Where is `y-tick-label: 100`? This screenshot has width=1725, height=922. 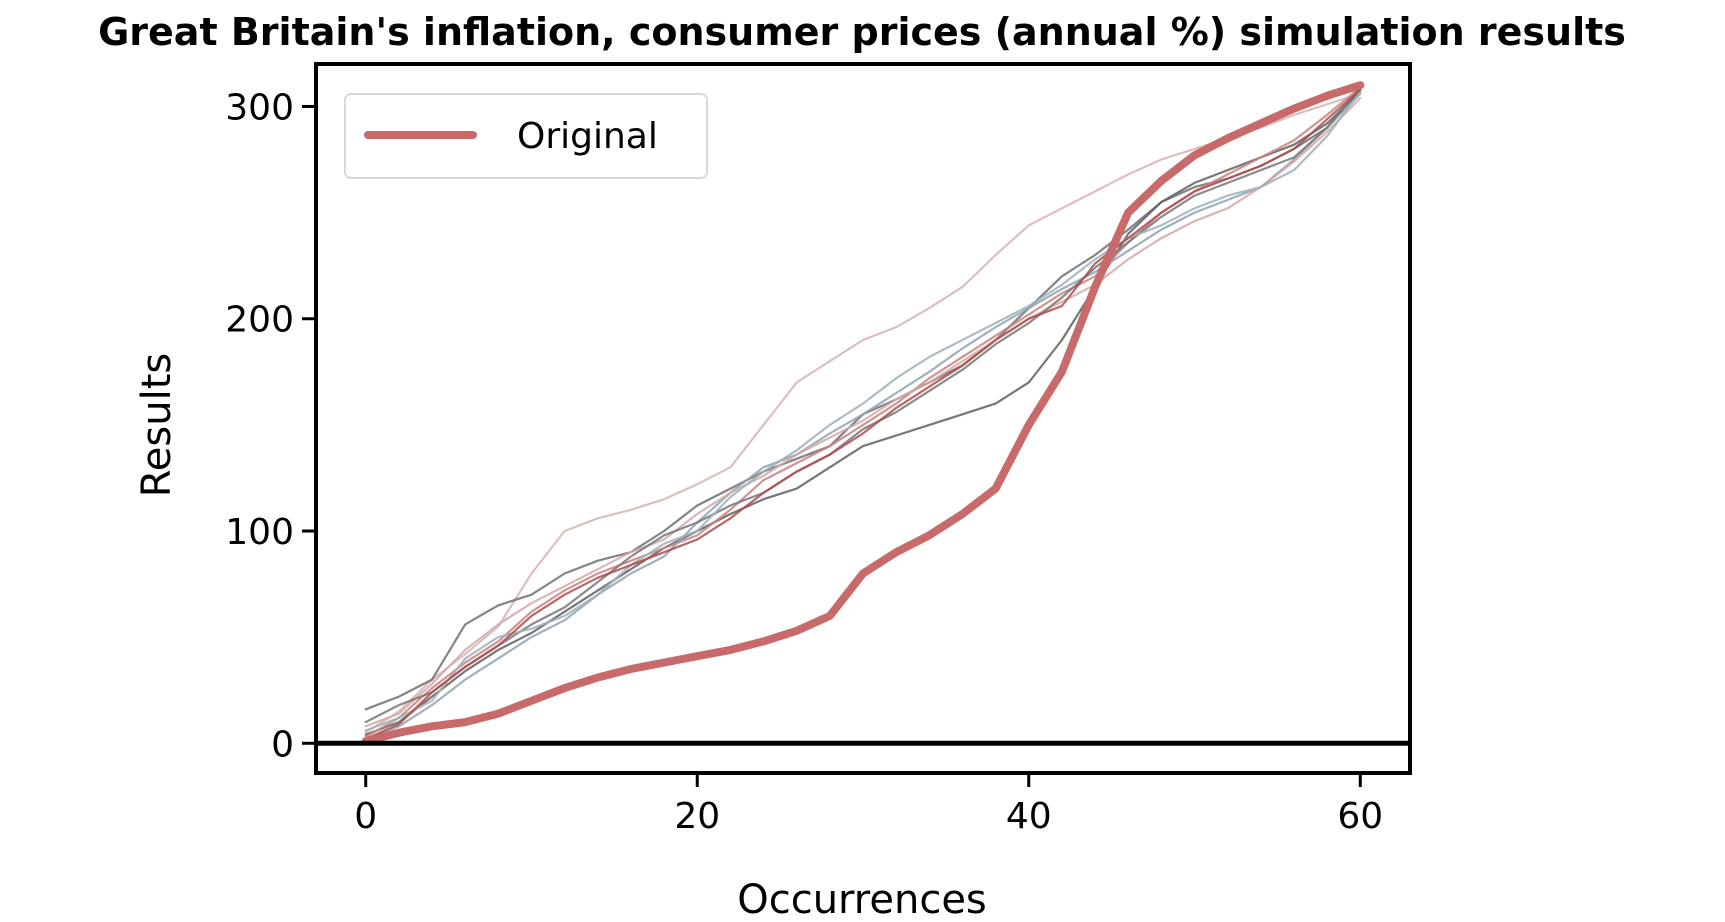
y-tick-label: 100 is located at coordinates (259, 532).